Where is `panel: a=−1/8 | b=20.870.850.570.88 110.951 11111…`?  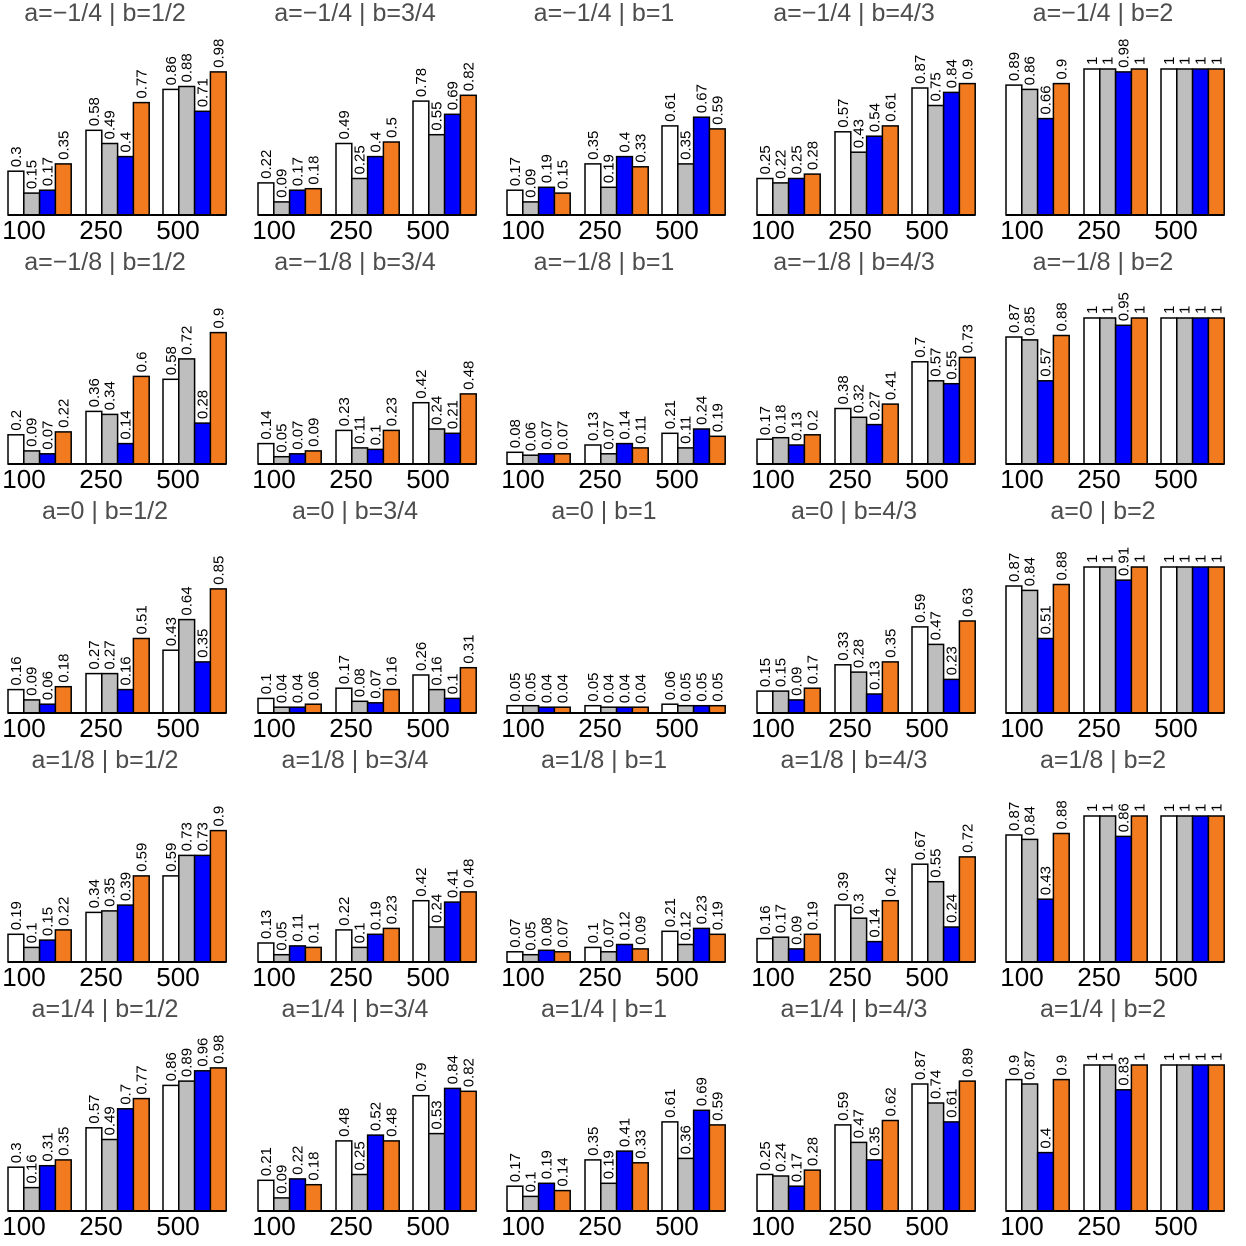
panel: a=−1/8 | b=20.870.850.570.88 110.951 11111… is located at coordinates (1112, 371).